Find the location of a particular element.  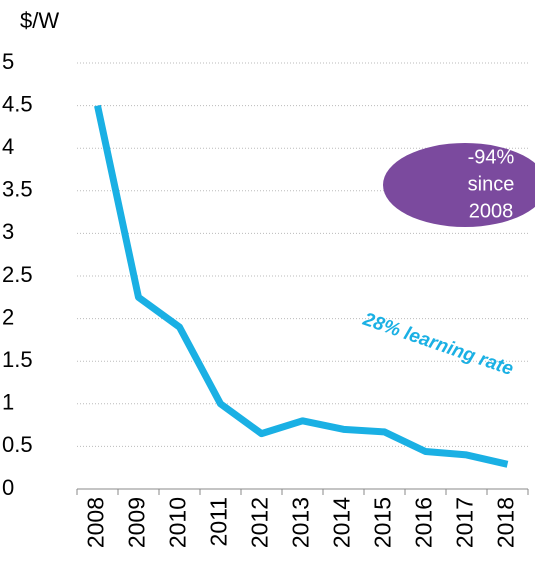

x-tick-label: 2010 is located at coordinates (178, 522).